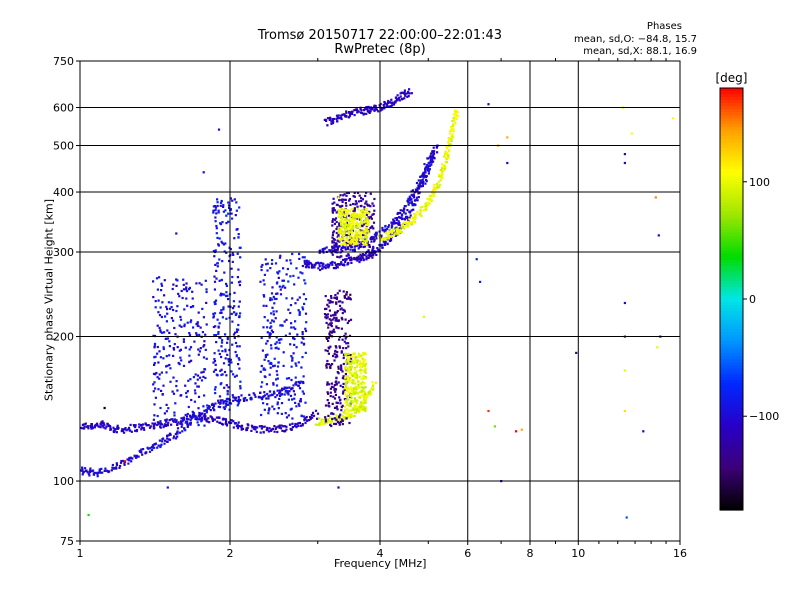  What do you see at coordinates (480, 281) in the screenshot?
I see `scatter-point` at bounding box center [480, 281].